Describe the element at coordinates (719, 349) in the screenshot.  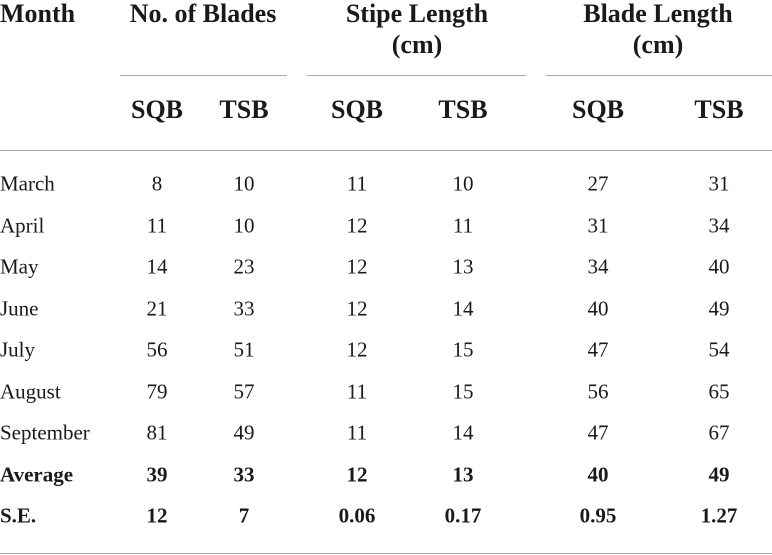
I see `cell: 54` at that location.